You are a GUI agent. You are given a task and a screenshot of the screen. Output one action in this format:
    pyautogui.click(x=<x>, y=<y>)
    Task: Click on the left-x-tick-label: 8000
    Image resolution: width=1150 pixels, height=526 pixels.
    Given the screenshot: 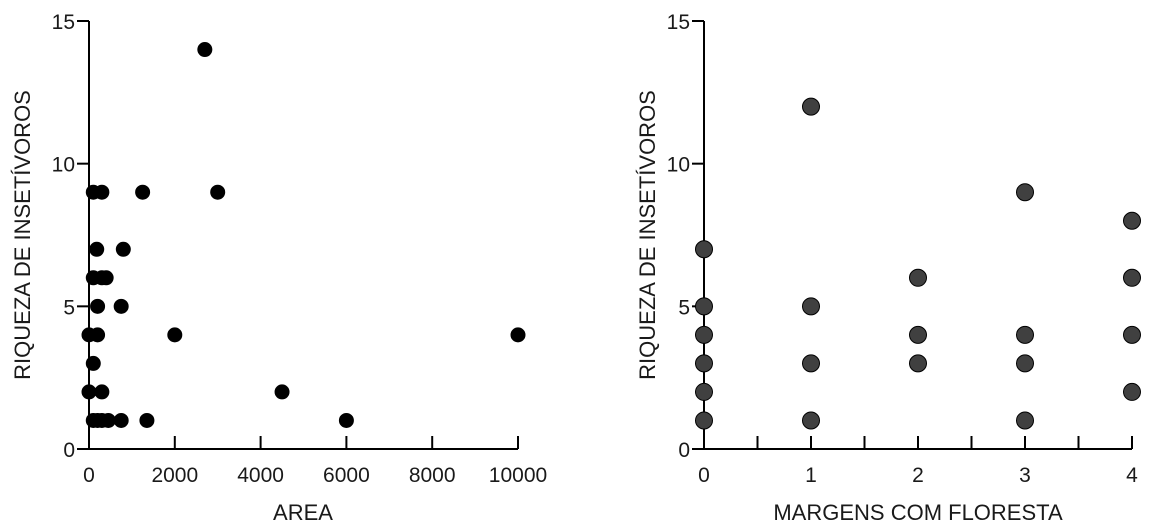 What is the action you would take?
    pyautogui.click(x=432, y=475)
    